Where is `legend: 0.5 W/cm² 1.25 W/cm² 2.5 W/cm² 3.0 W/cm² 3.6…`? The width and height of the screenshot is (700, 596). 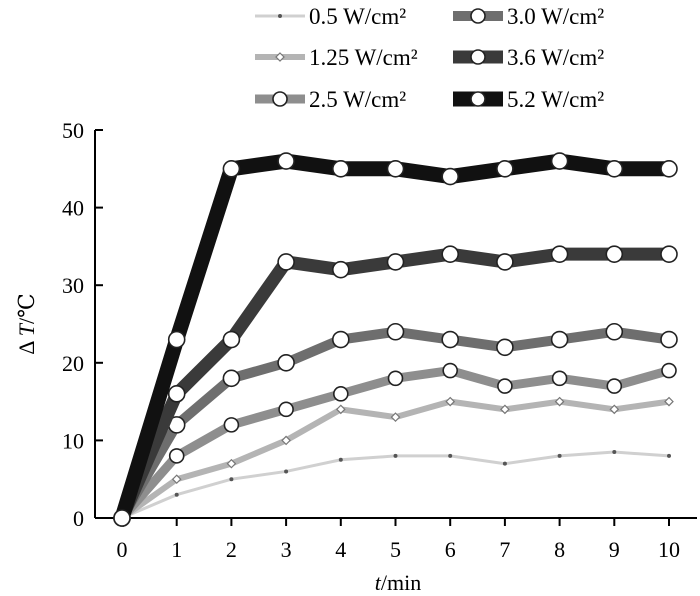 legend: 0.5 W/cm² 1.25 W/cm² 2.5 W/cm² 3.0 W/cm² 3.6… is located at coordinates (429, 58).